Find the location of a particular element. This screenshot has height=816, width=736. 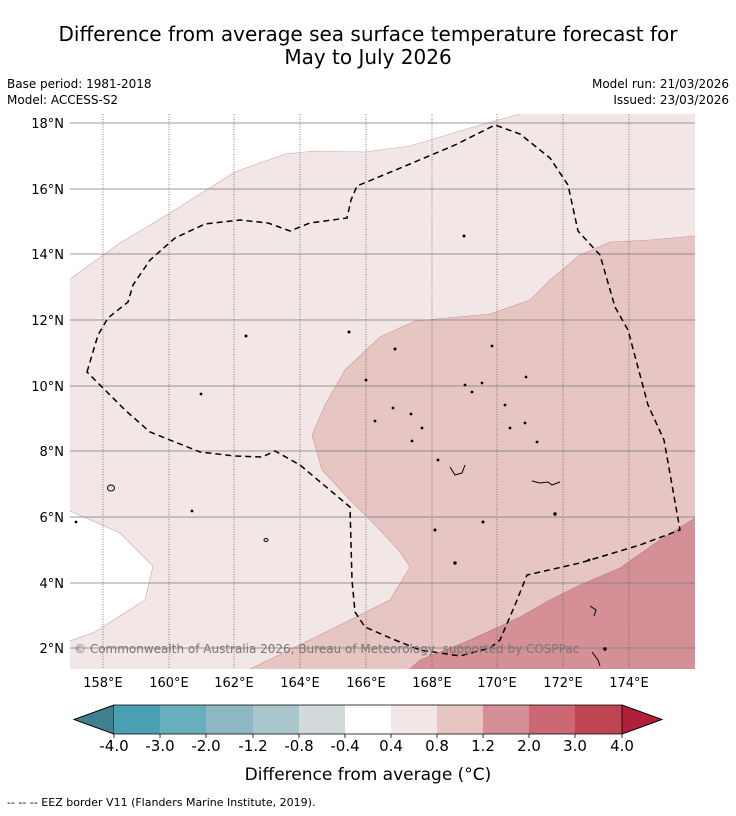

colorbar-label: 2.0 is located at coordinates (529, 746).